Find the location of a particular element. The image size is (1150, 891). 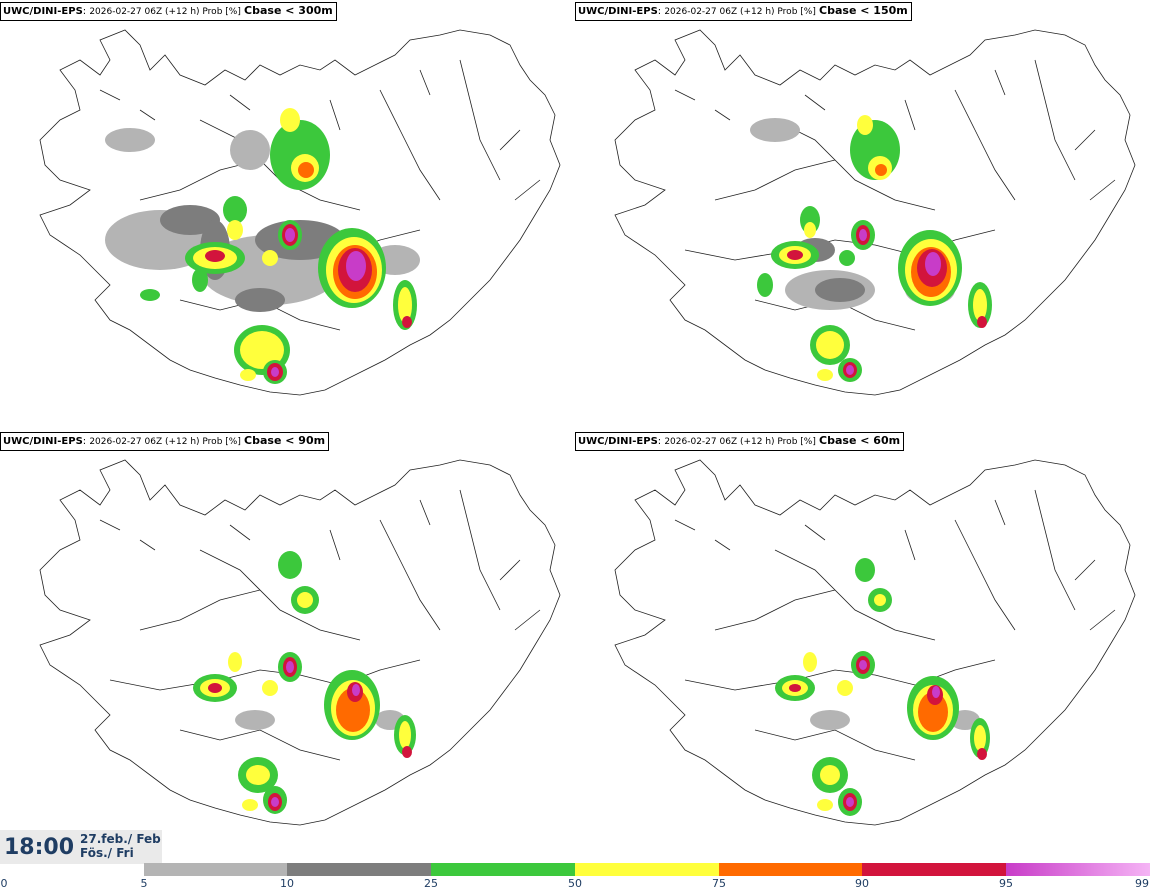

valid-date: 27.feb./ Feb Fös./ Fri is located at coordinates (120, 846).